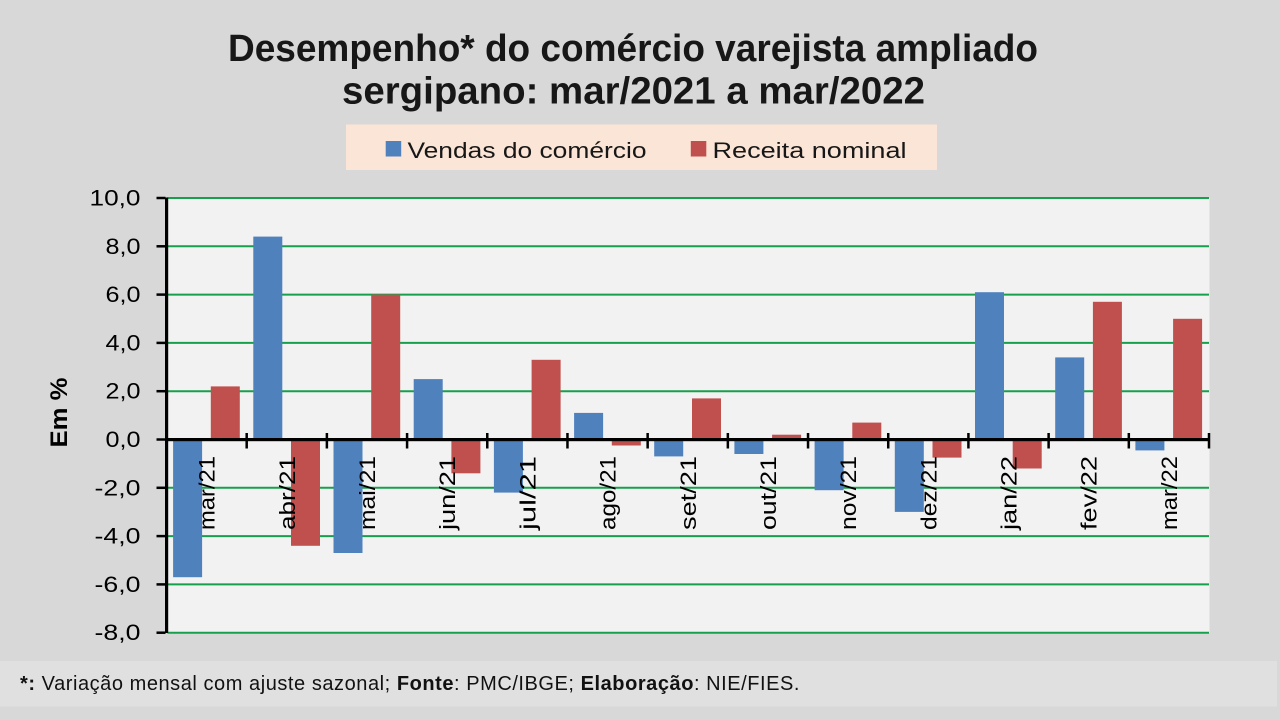  Describe the element at coordinates (633, 92) in the screenshot. I see `svg-text: sergipano: mar/2021 a mar/2022` at that location.